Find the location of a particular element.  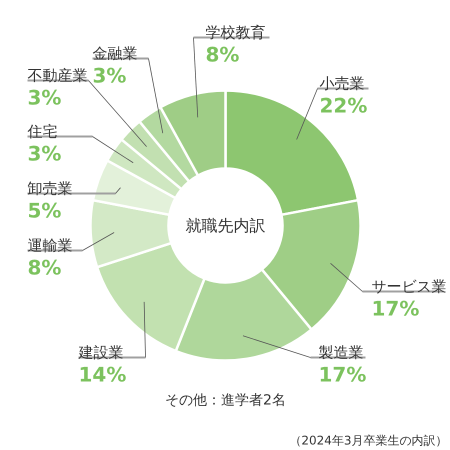

data-label: 14% is located at coordinates (102, 374).